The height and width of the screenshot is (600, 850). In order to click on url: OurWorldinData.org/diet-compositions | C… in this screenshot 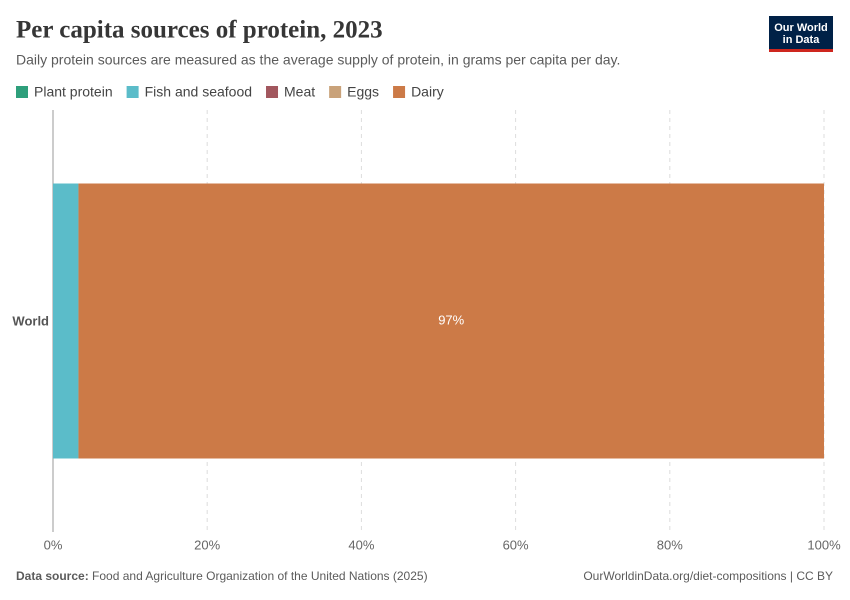, I will do `click(708, 576)`.